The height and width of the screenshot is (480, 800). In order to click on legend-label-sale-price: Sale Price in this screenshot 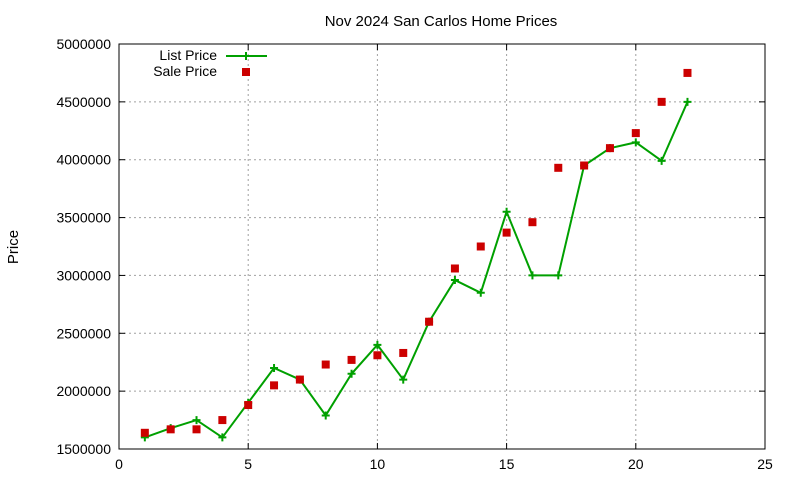, I will do `click(185, 71)`.